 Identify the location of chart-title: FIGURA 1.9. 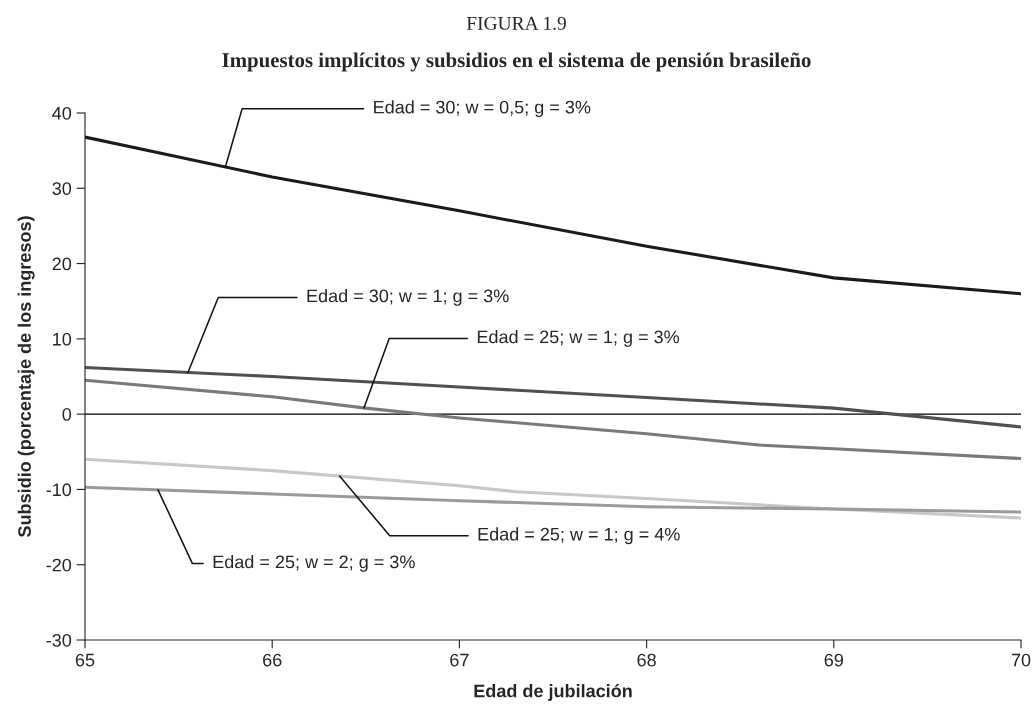
(516, 23).